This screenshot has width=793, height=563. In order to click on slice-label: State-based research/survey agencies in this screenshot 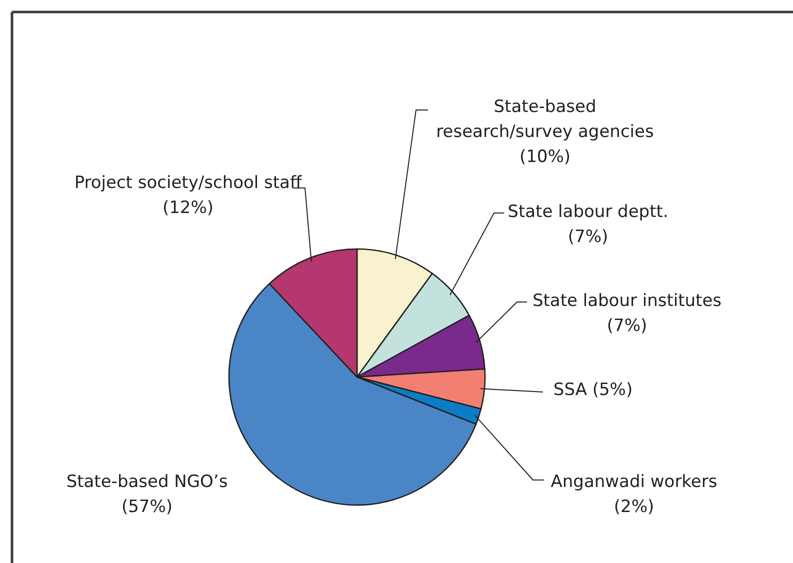, I will do `click(545, 119)`.